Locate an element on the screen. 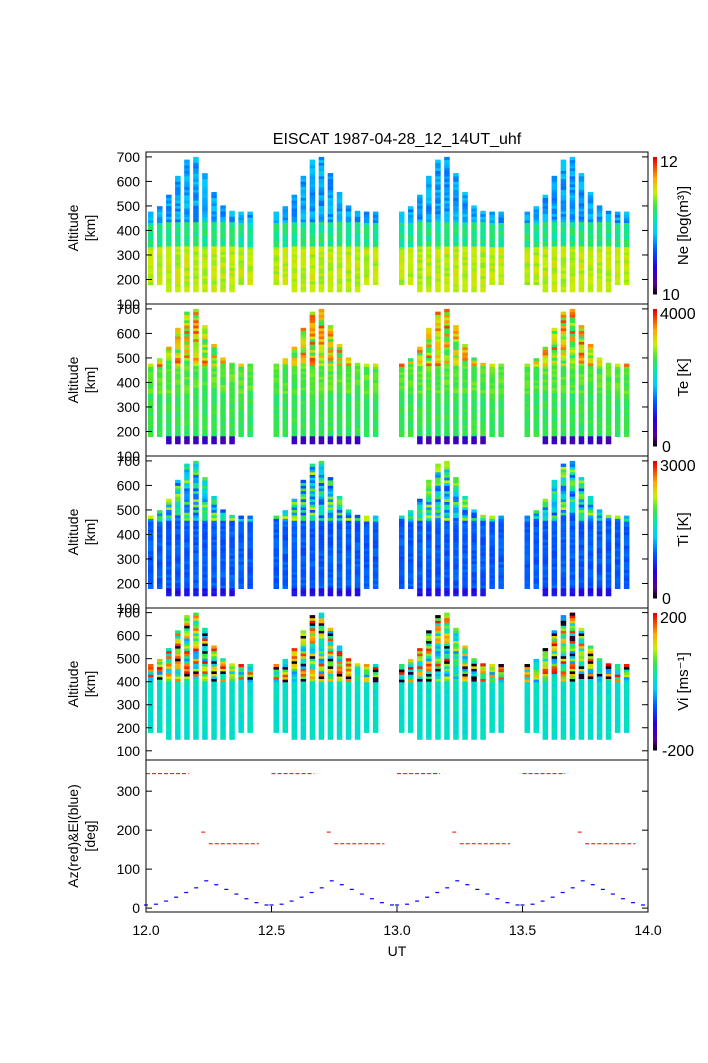 The width and height of the screenshot is (708, 1063). colorbar-label: Te [K] is located at coordinates (683, 377).